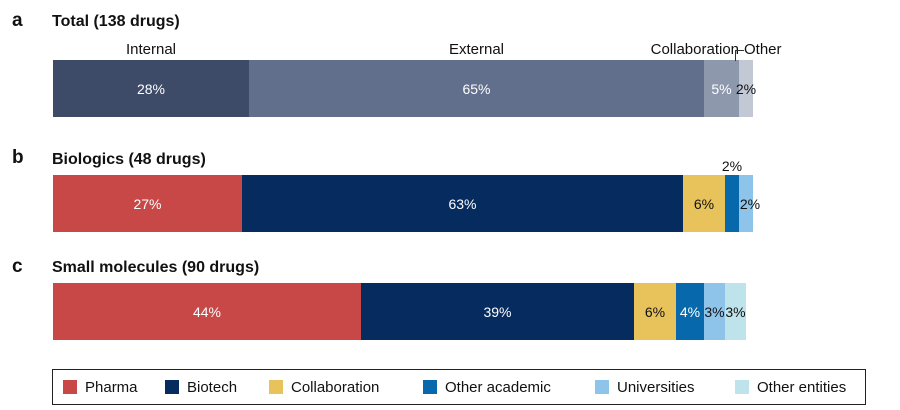  Describe the element at coordinates (476, 49) in the screenshot. I see `category-label-external: External` at that location.